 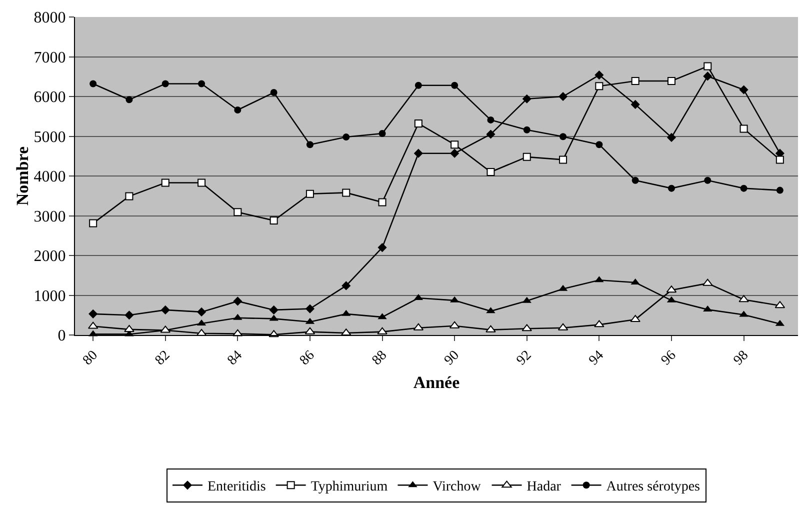 What do you see at coordinates (457, 487) in the screenshot?
I see `legend-label: Virchow` at bounding box center [457, 487].